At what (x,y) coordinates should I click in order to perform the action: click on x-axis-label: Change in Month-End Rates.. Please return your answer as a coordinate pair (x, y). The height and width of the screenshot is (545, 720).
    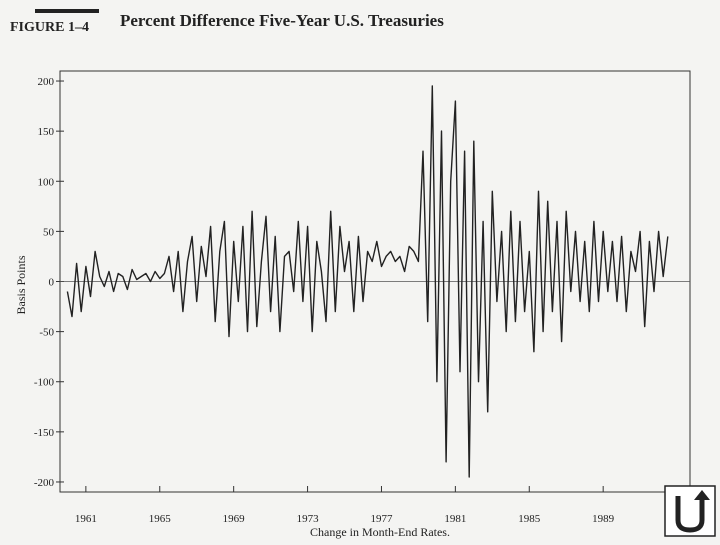
    Looking at the image, I should click on (380, 532).